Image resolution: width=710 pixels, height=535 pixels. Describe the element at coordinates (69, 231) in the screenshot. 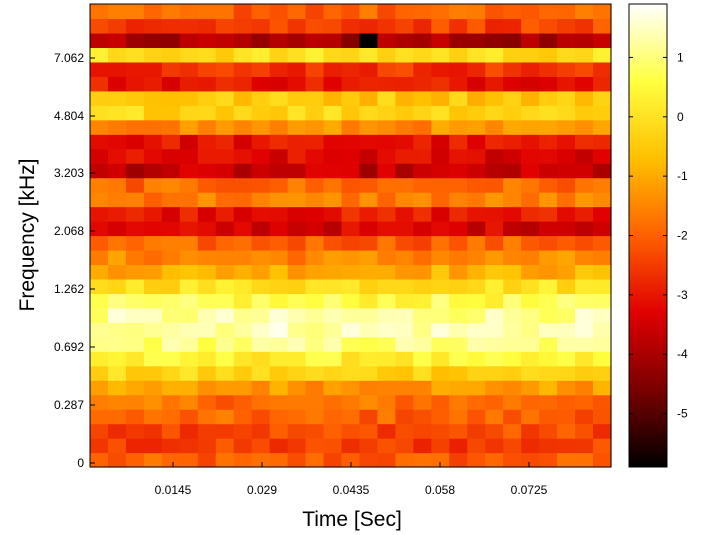

I see `y-tick-label: 2.068` at that location.